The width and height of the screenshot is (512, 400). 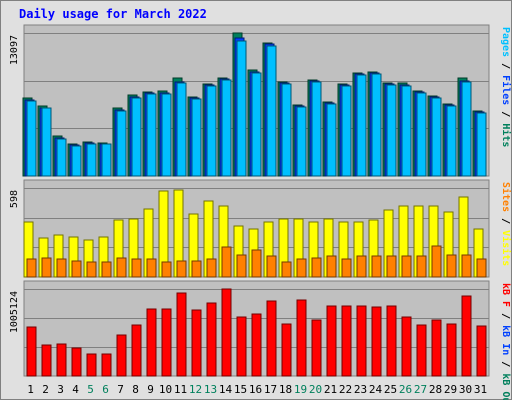 What do you see at coordinates (226, 389) in the screenshot?
I see `x-tick-label-day-14: 14` at bounding box center [226, 389].